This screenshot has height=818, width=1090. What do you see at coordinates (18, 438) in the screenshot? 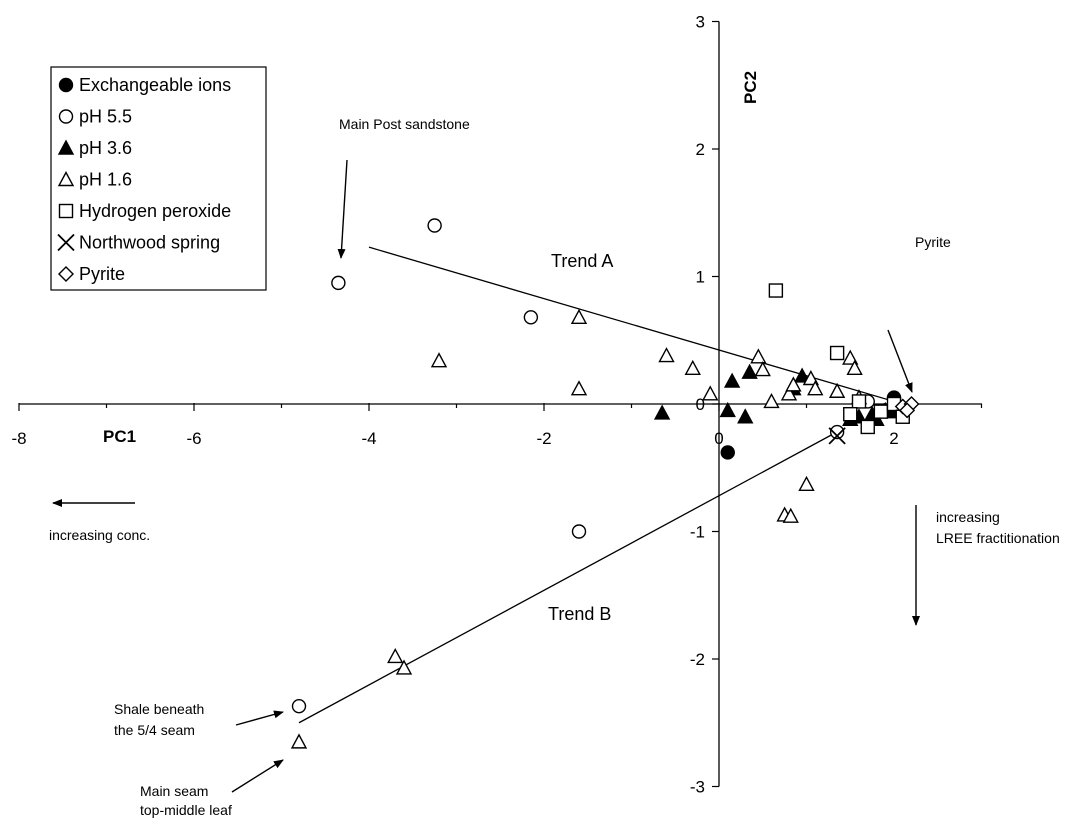
I see `x-tick-label: -8` at bounding box center [18, 438].